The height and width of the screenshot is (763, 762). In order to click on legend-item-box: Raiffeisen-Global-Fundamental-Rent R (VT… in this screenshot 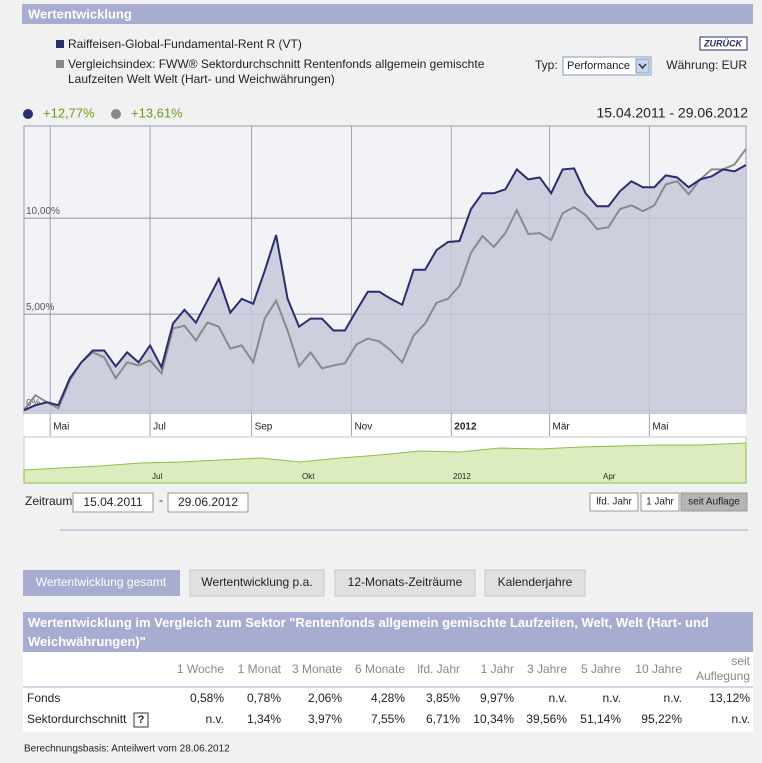, I will do `click(185, 44)`.